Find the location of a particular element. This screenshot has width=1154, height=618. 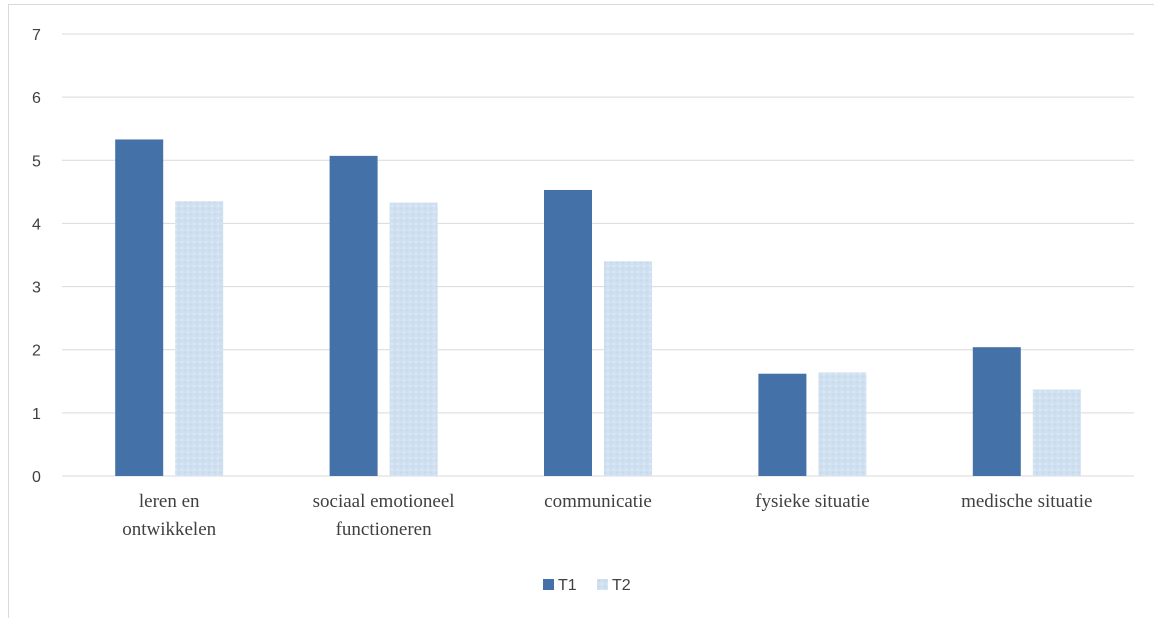

y-tick-label: 0 is located at coordinates (36, 477).